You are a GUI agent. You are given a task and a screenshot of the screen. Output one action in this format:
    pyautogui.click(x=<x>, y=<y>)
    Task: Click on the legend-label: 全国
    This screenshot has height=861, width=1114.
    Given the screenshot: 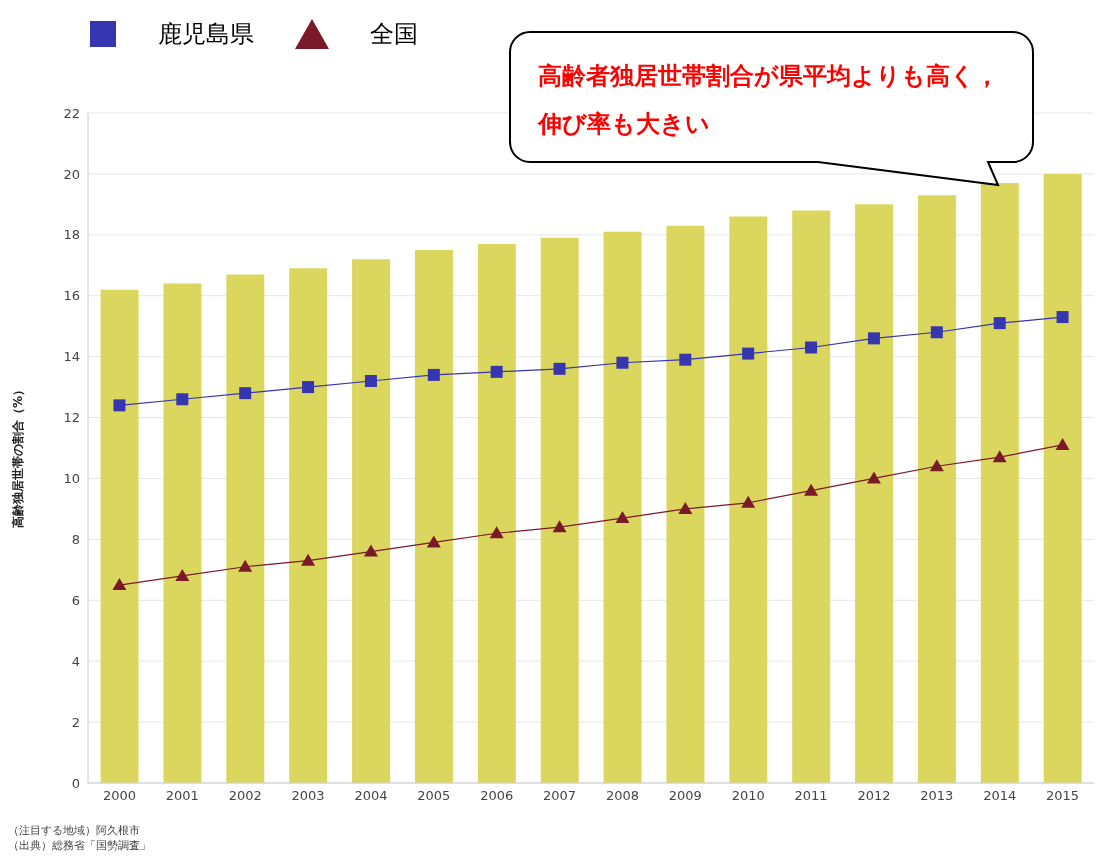 What is the action you would take?
    pyautogui.click(x=394, y=34)
    